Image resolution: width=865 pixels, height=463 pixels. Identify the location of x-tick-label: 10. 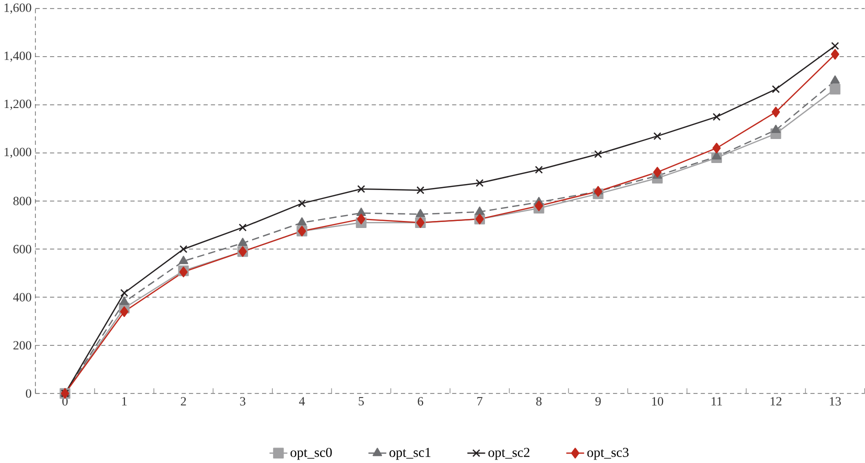
(658, 401).